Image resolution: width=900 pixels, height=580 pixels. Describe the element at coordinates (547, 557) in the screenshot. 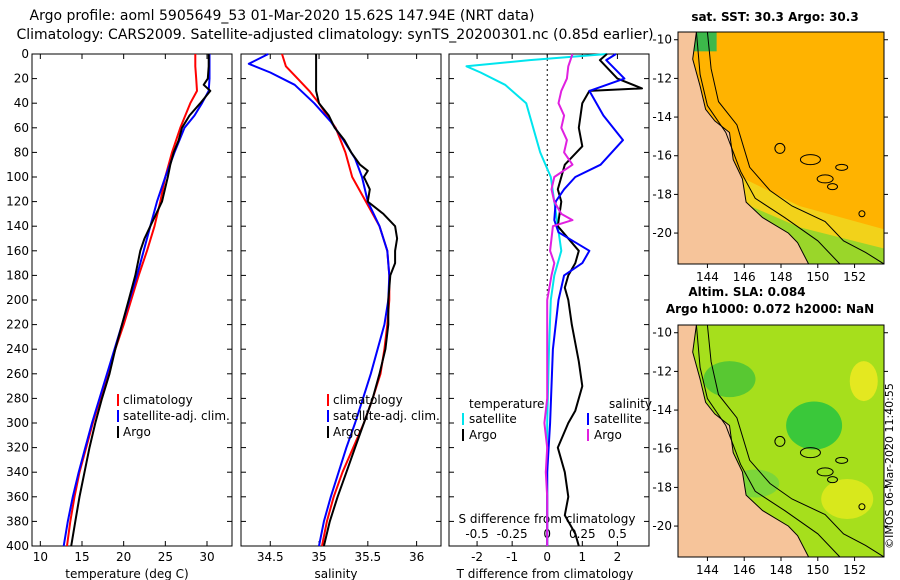

I see `difference-xtick-label: 0` at that location.